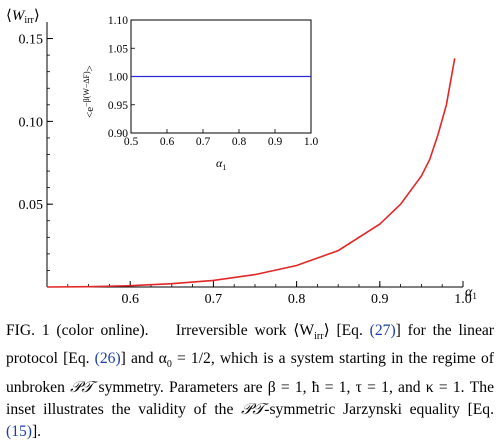 This screenshot has height=448, width=499. What do you see at coordinates (379, 409) in the screenshot?
I see `caption-text: -symmetric Jarzynski equality [Eq.` at bounding box center [379, 409].